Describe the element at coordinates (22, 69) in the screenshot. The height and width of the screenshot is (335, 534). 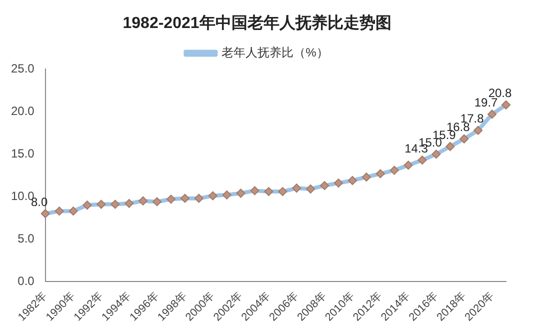
I see `y-tick-label: 25.0` at that location.